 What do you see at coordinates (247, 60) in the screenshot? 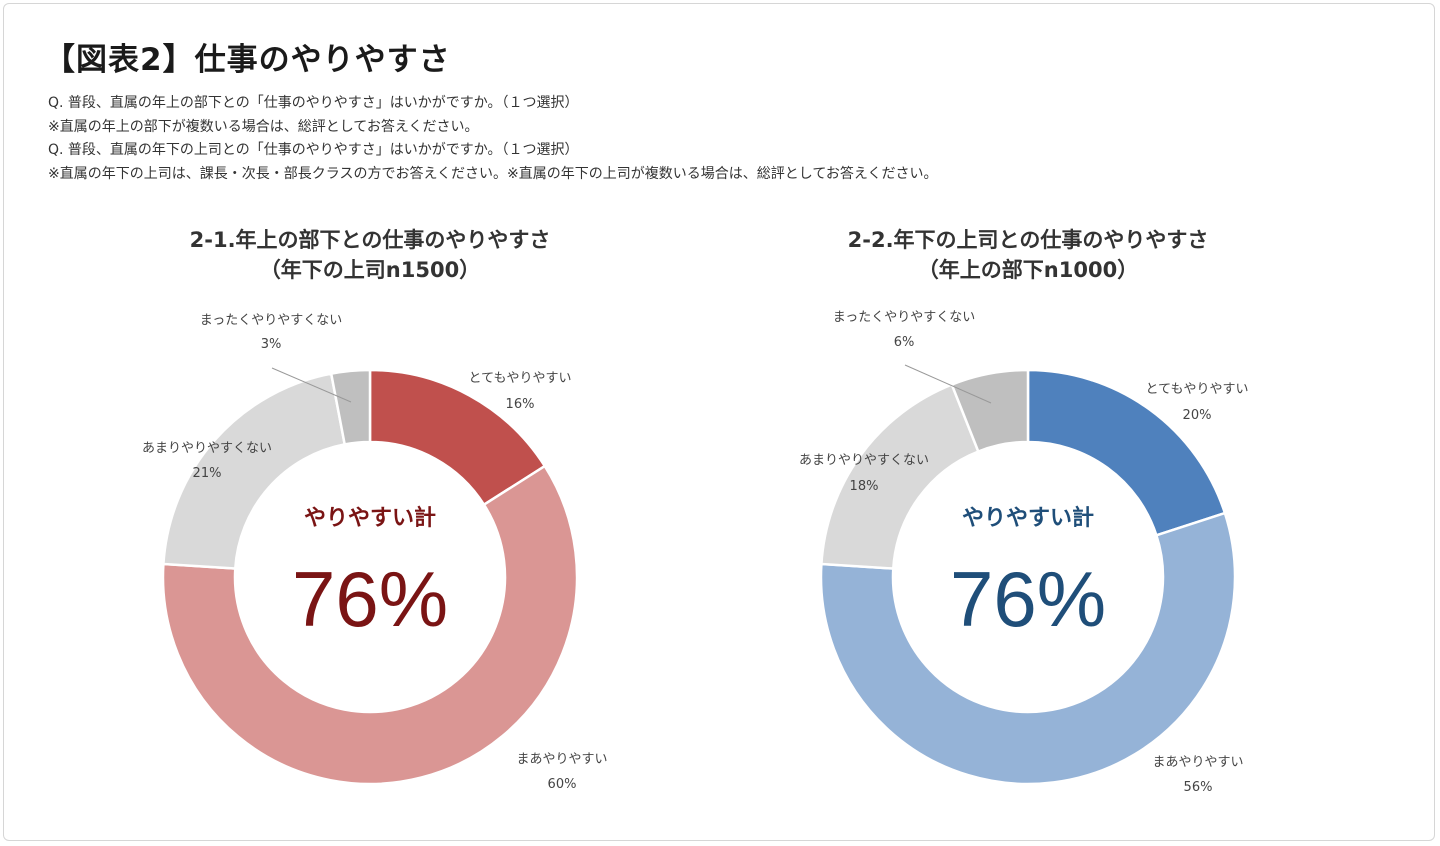
I see `figure-title: 【図表2】仕事のやりやすさ` at bounding box center [247, 60].